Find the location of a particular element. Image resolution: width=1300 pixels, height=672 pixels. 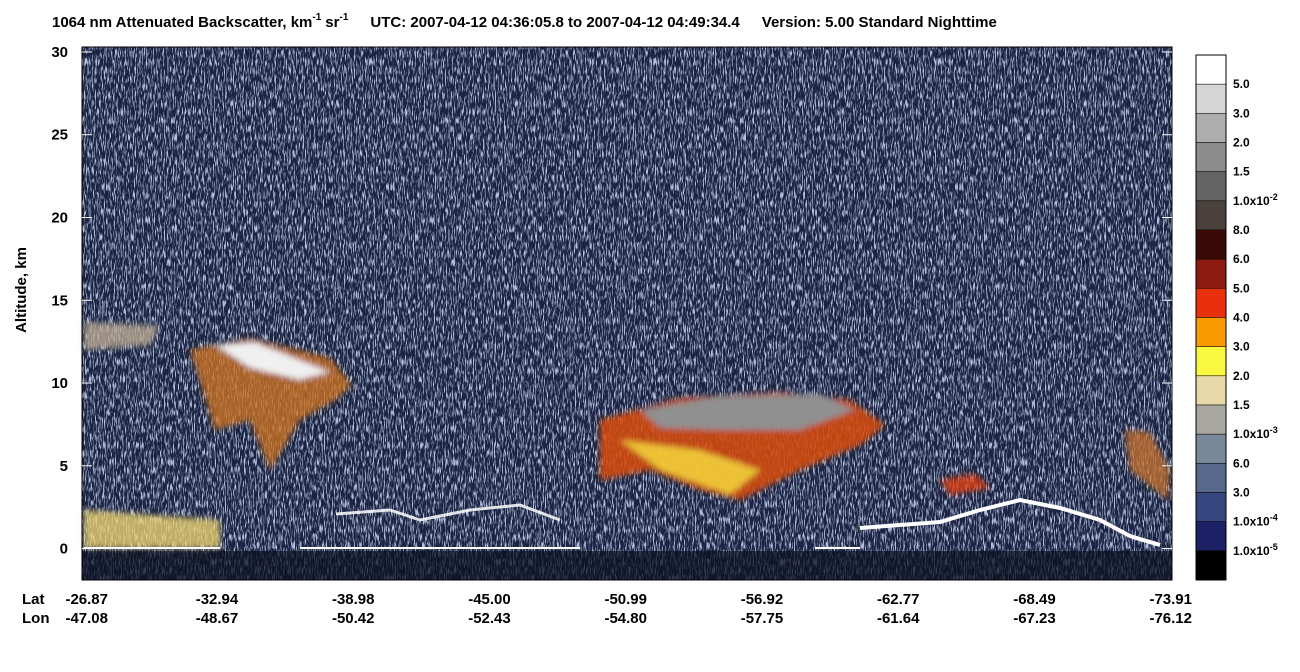

x-tick-label-lon: -76.12 is located at coordinates (1170, 618).